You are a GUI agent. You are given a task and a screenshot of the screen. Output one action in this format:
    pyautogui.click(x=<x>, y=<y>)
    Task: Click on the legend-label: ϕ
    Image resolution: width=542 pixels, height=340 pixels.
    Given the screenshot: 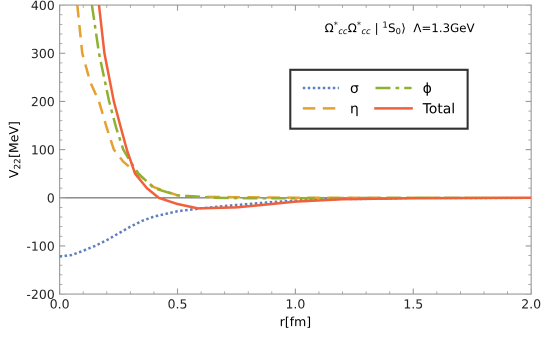 What is the action you would take?
    pyautogui.click(x=427, y=89)
    